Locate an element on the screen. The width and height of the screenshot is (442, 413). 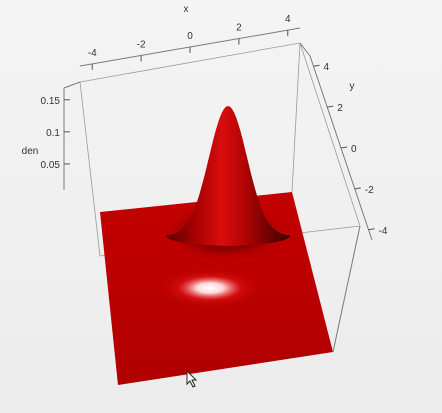
y-axis-tick-label: 2 is located at coordinates (340, 108).